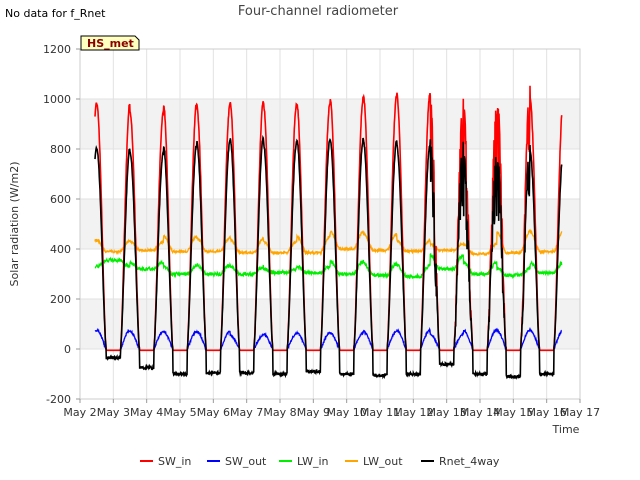 The height and width of the screenshot is (480, 640). I want to click on x-tick-label: May 7, so click(246, 412).